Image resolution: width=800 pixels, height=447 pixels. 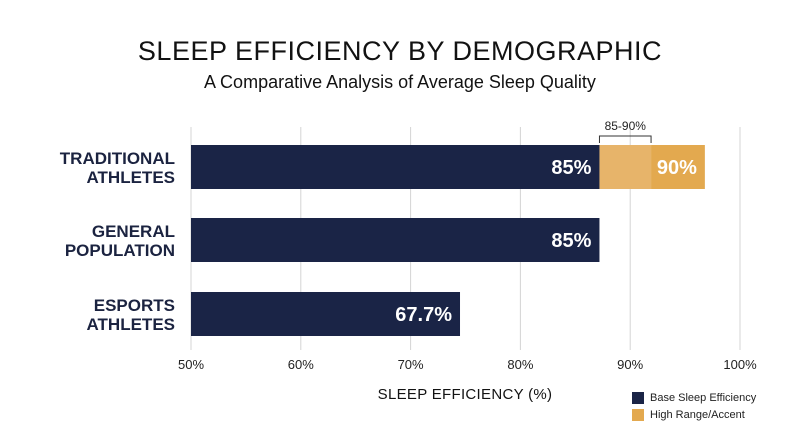 I want to click on x-tick-label: 90%, so click(x=630, y=364).